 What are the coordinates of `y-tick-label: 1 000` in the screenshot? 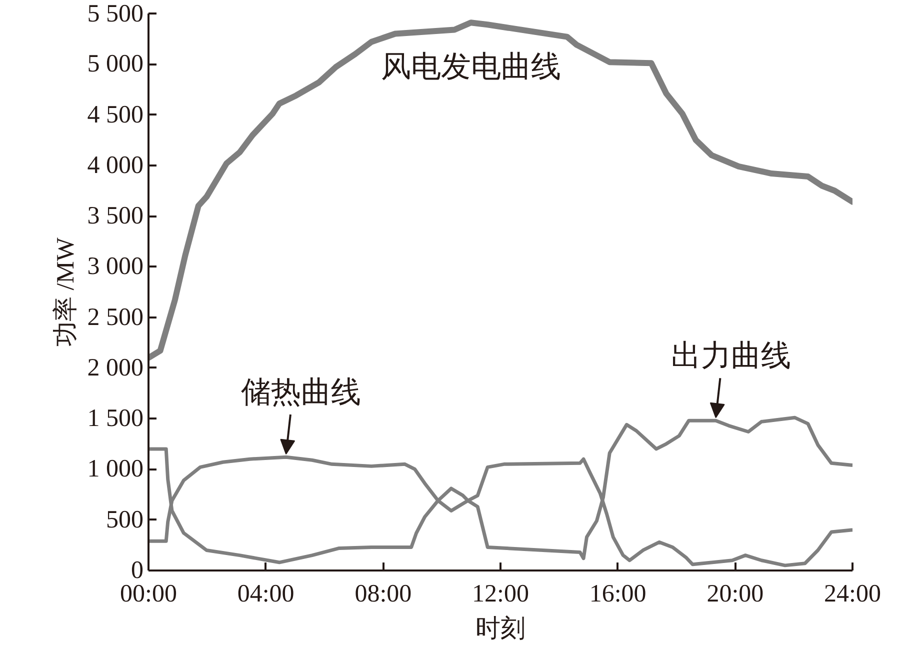 It's located at (115, 469).